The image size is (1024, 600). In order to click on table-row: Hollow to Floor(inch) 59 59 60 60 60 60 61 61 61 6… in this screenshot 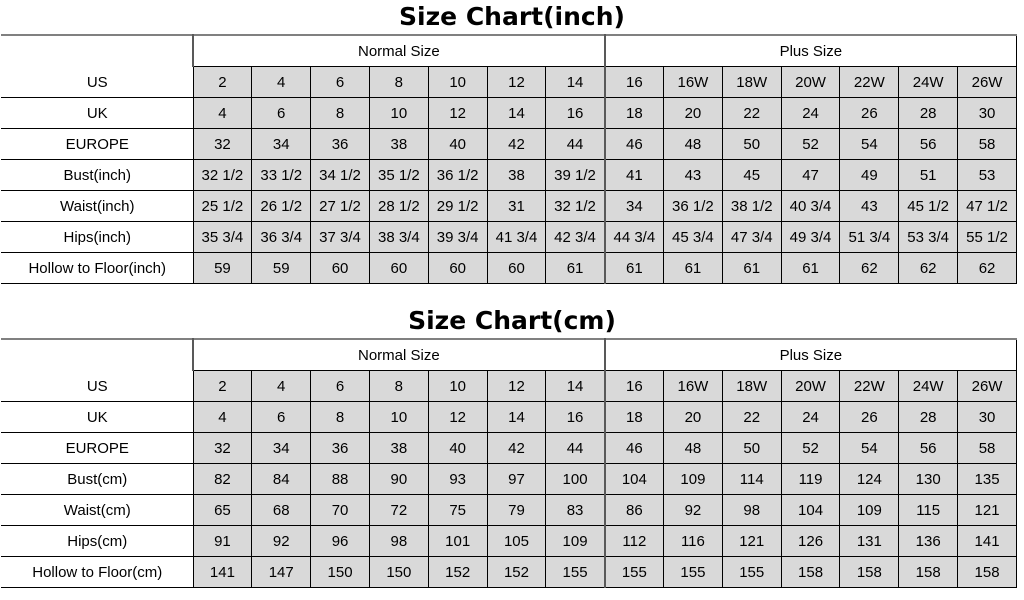, I will do `click(509, 268)`.